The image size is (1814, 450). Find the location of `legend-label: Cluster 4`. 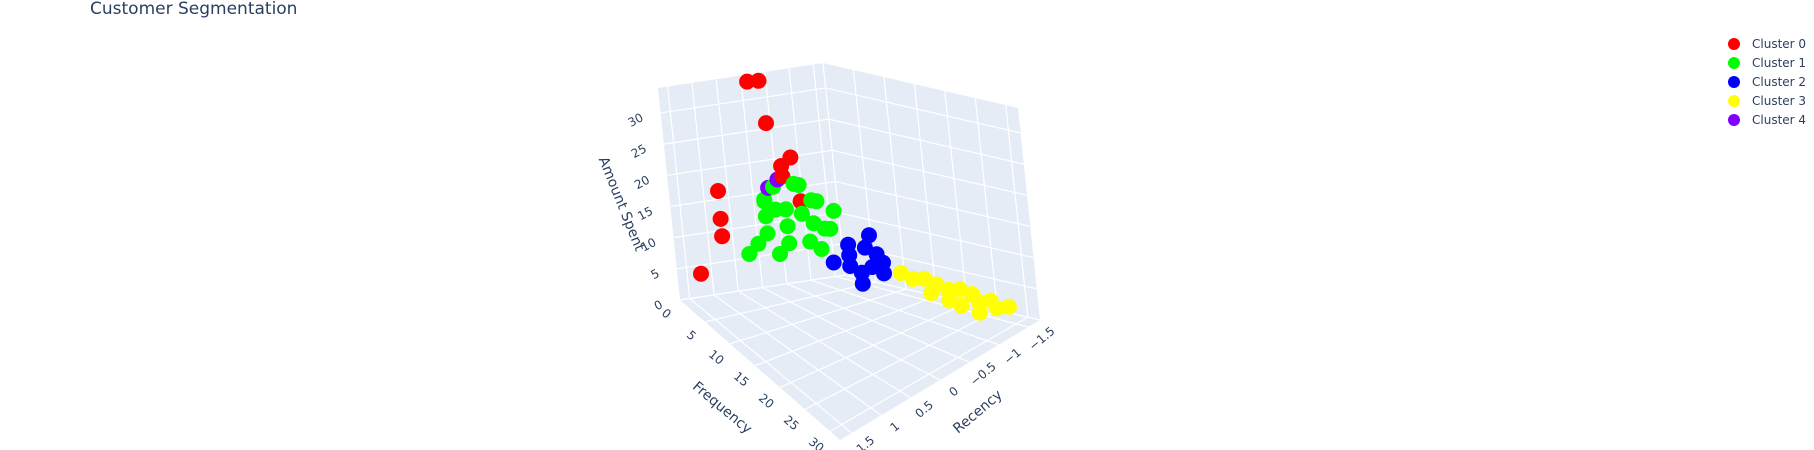

legend-label: Cluster 4 is located at coordinates (1779, 120).